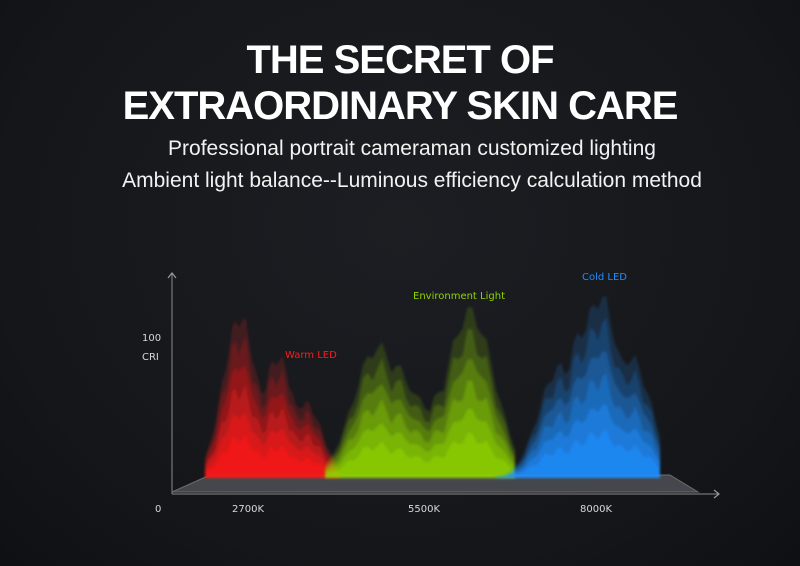 This screenshot has height=566, width=800. Describe the element at coordinates (151, 338) in the screenshot. I see `y-tick-100: 100` at that location.